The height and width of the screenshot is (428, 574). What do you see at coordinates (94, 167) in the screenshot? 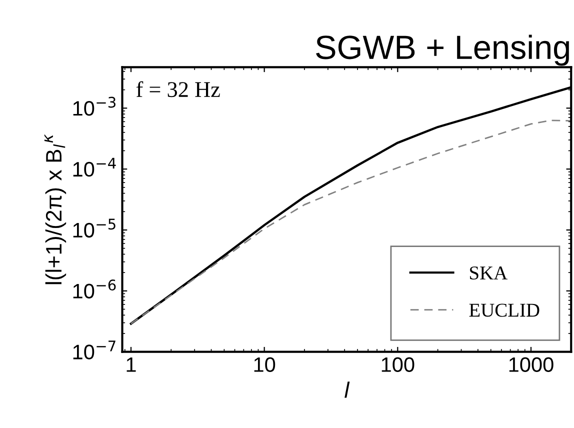
I see `y-tick-label: 10$^{−4}$` at bounding box center [94, 167].